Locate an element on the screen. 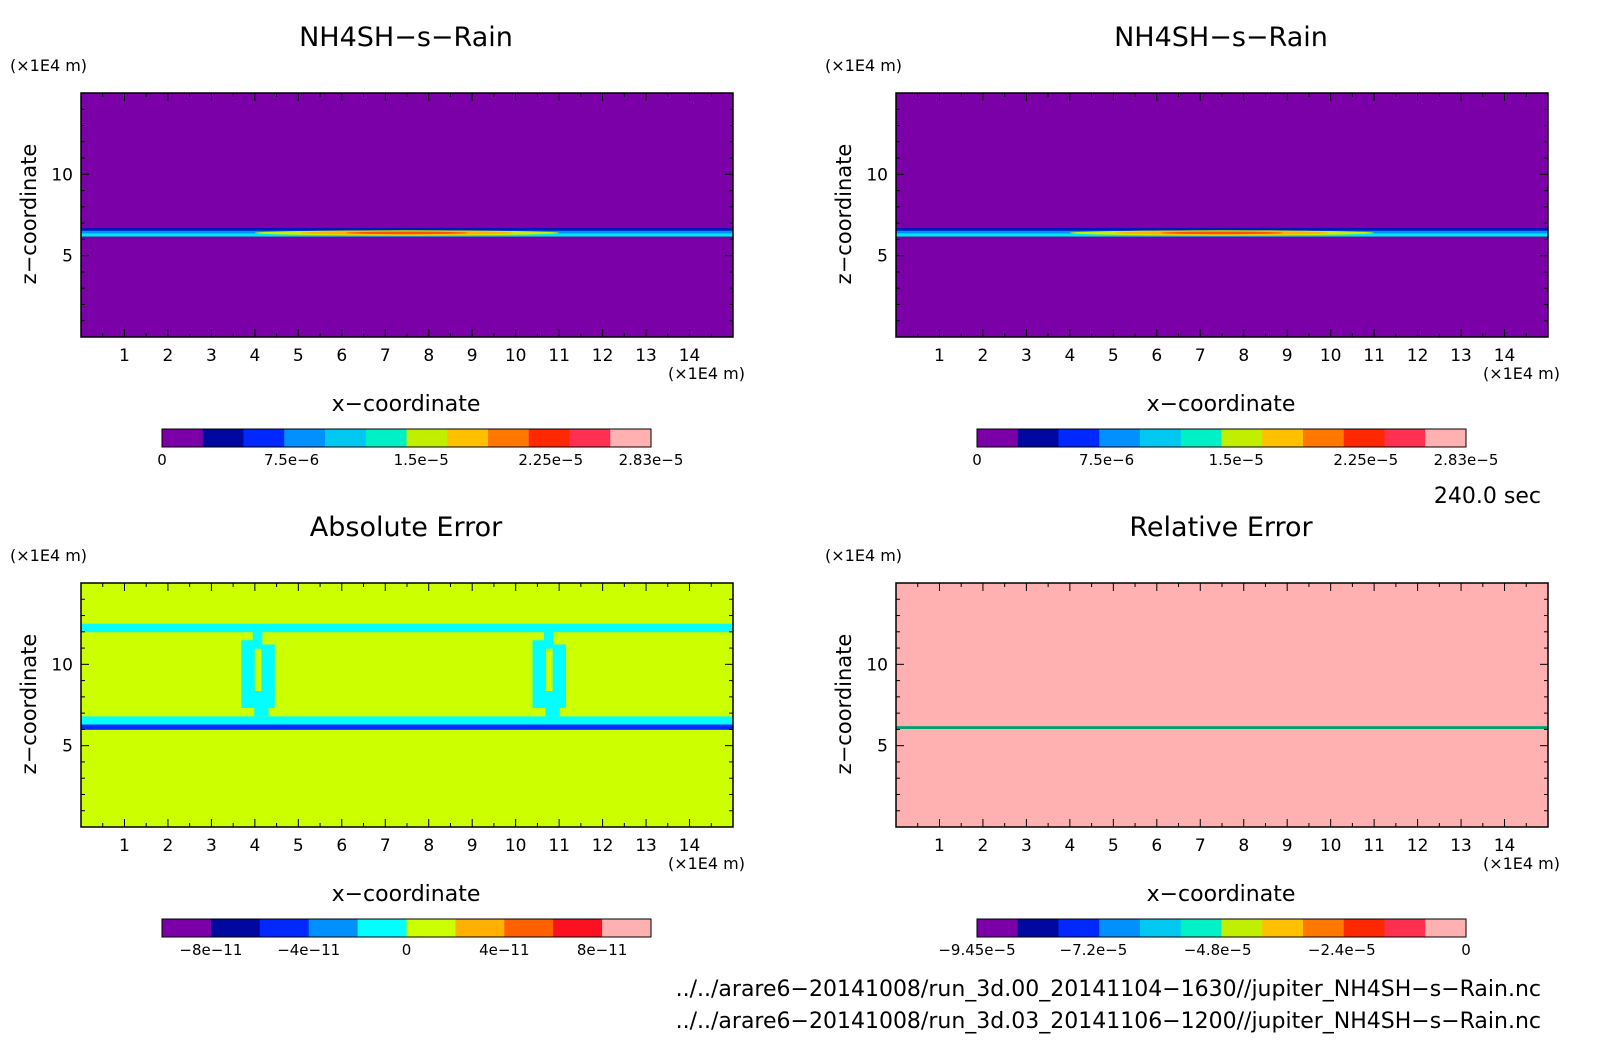 The width and height of the screenshot is (1604, 1054). y-tick-label: 10 is located at coordinates (877, 175).